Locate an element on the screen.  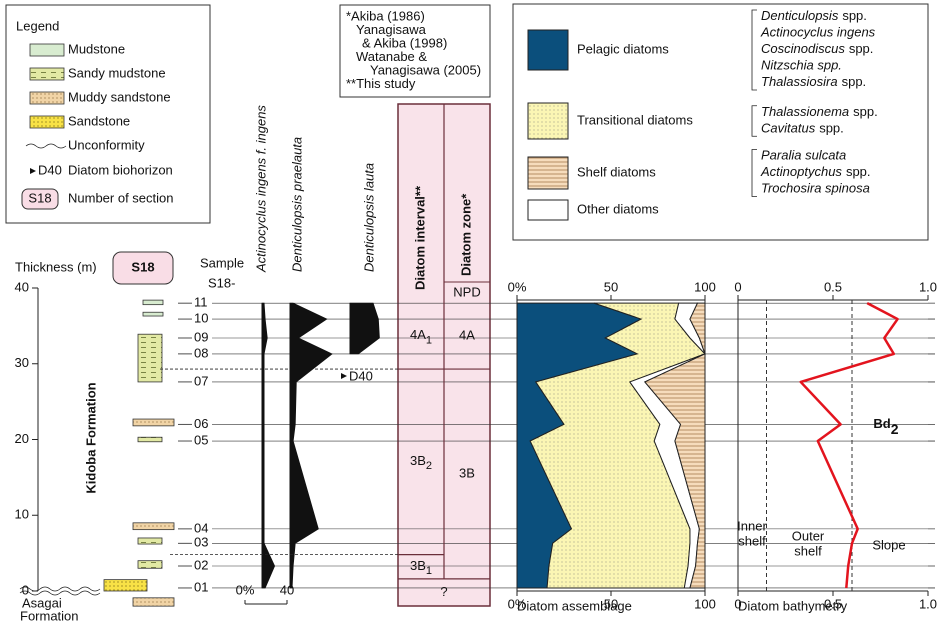
legend-label: Unconformity is located at coordinates (106, 144).